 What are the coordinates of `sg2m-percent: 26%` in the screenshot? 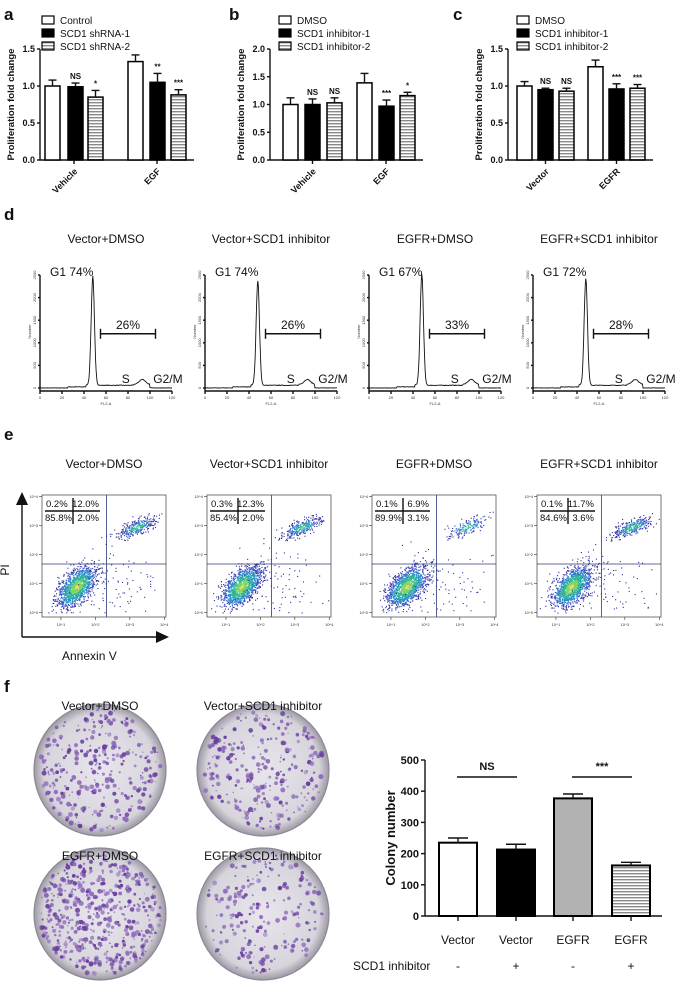 It's located at (293, 325).